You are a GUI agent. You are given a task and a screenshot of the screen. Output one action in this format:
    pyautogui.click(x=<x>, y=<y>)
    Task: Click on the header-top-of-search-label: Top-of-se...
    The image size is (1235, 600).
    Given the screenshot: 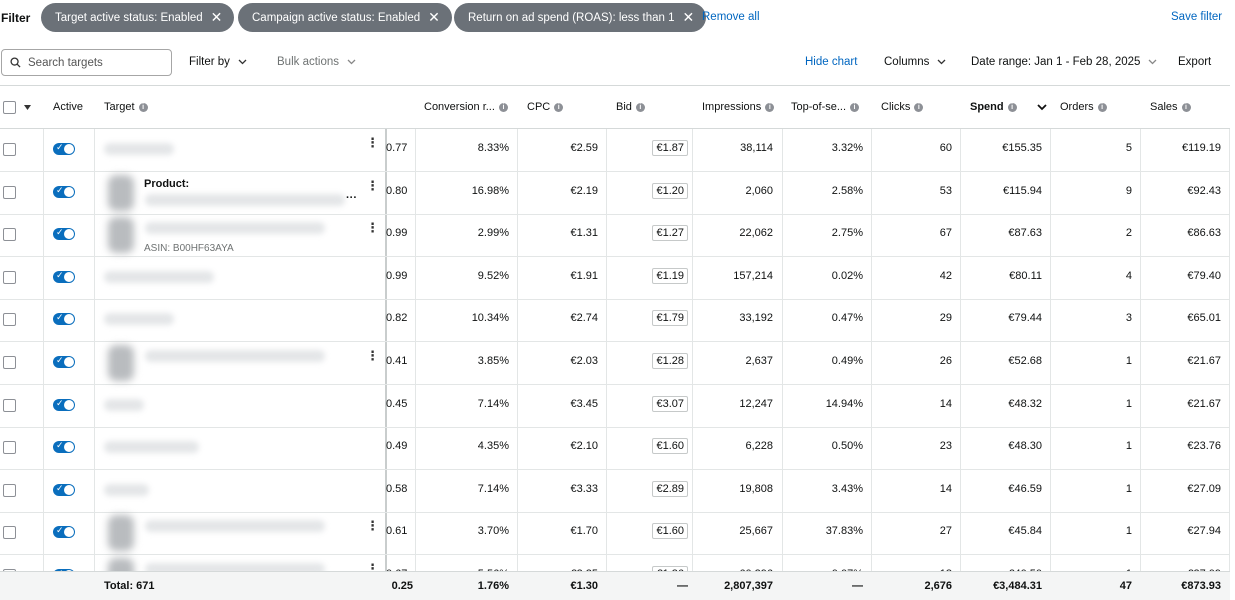 What is the action you would take?
    pyautogui.click(x=819, y=107)
    